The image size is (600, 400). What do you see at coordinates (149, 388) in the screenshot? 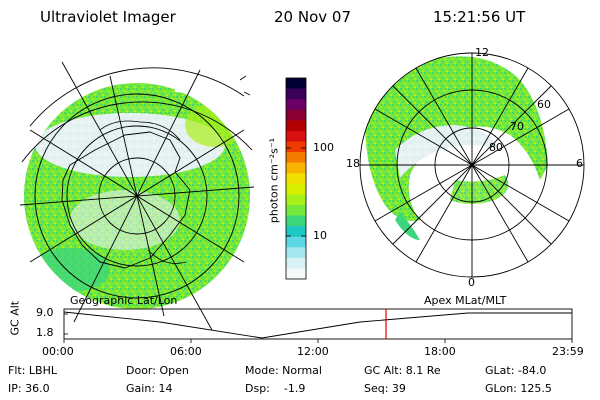
I see `gain-info: Gain: 14` at bounding box center [149, 388].